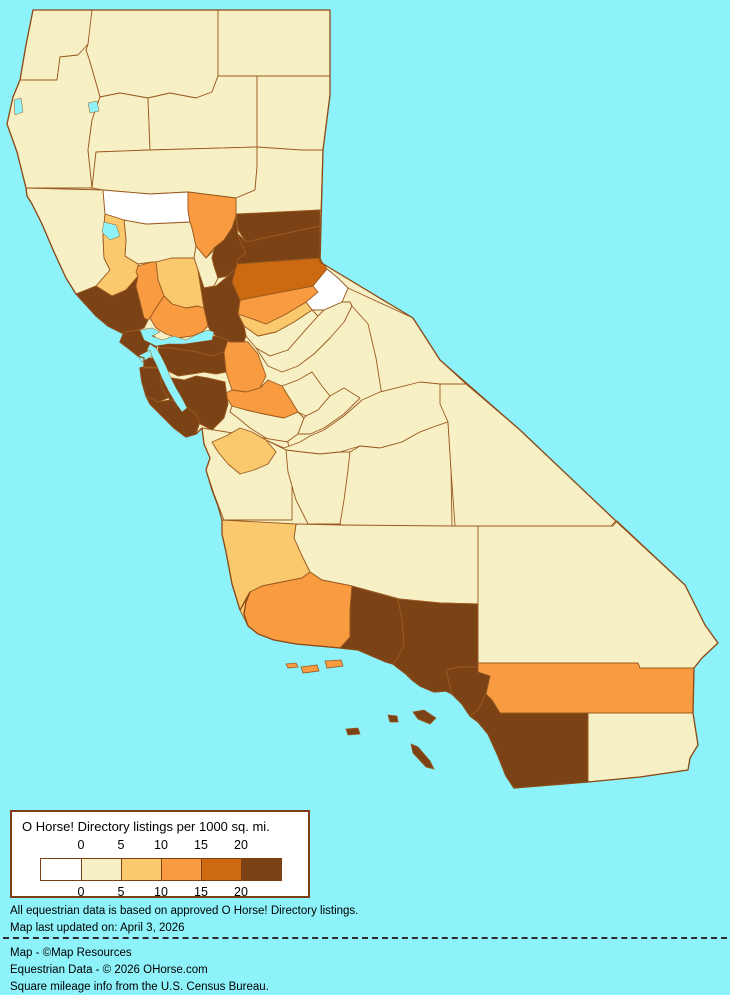  Describe the element at coordinates (353, 731) in the screenshot. I see `island-san-nicolas-island` at that location.